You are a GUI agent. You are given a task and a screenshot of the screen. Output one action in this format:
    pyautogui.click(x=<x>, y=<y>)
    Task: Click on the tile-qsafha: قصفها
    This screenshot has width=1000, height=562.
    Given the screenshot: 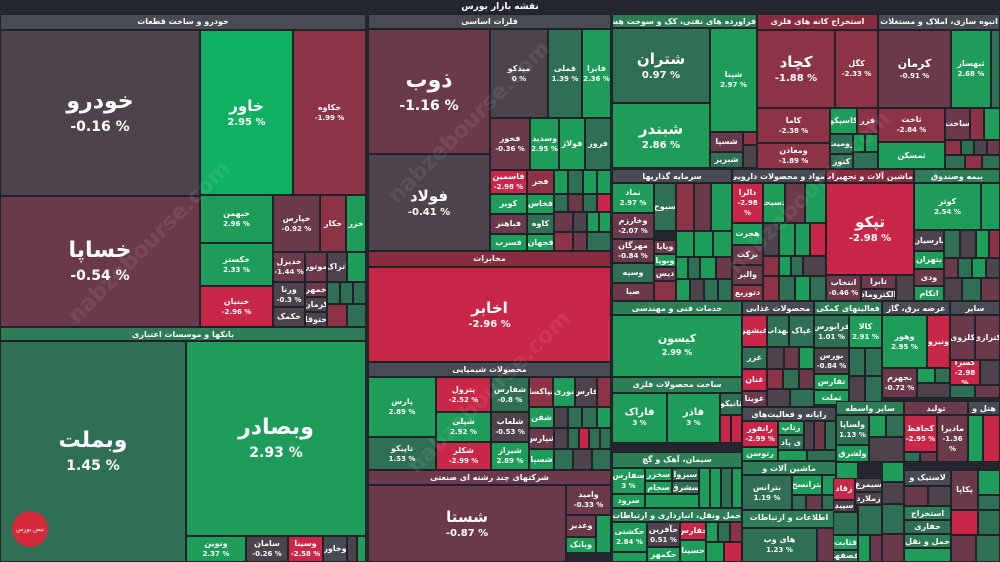 What is the action you would take?
    pyautogui.click(x=845, y=556)
    